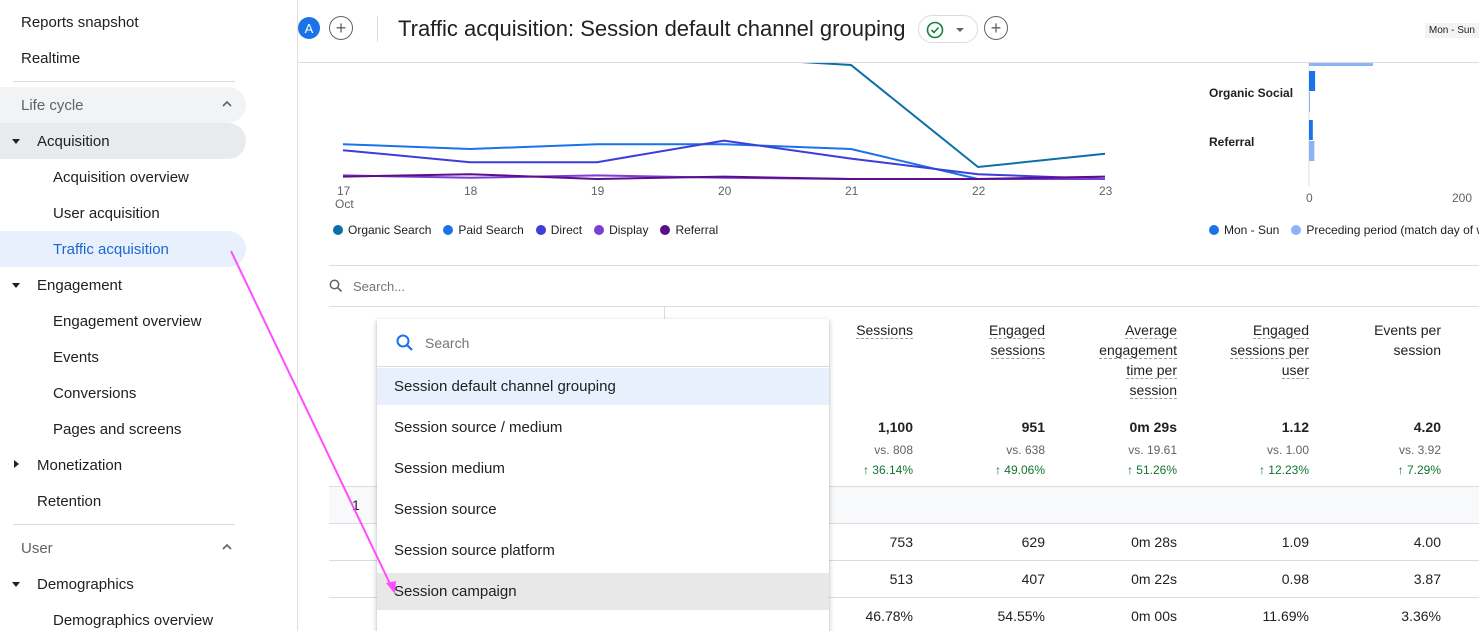 Image resolution: width=1479 pixels, height=631 pixels. I want to click on total-avg-engagement-time: 0m 29s, so click(1153, 427).